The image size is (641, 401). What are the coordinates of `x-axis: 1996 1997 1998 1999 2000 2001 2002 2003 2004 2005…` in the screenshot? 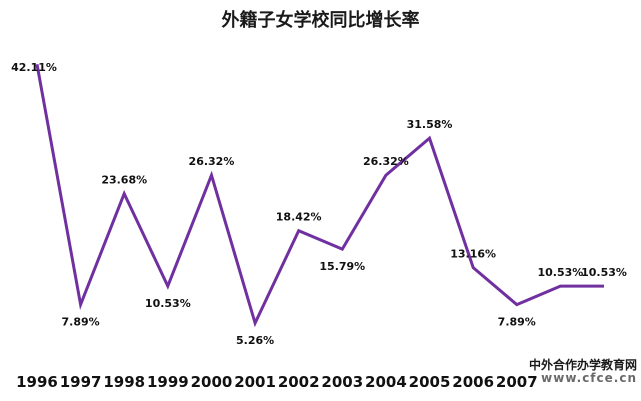 It's located at (277, 382).